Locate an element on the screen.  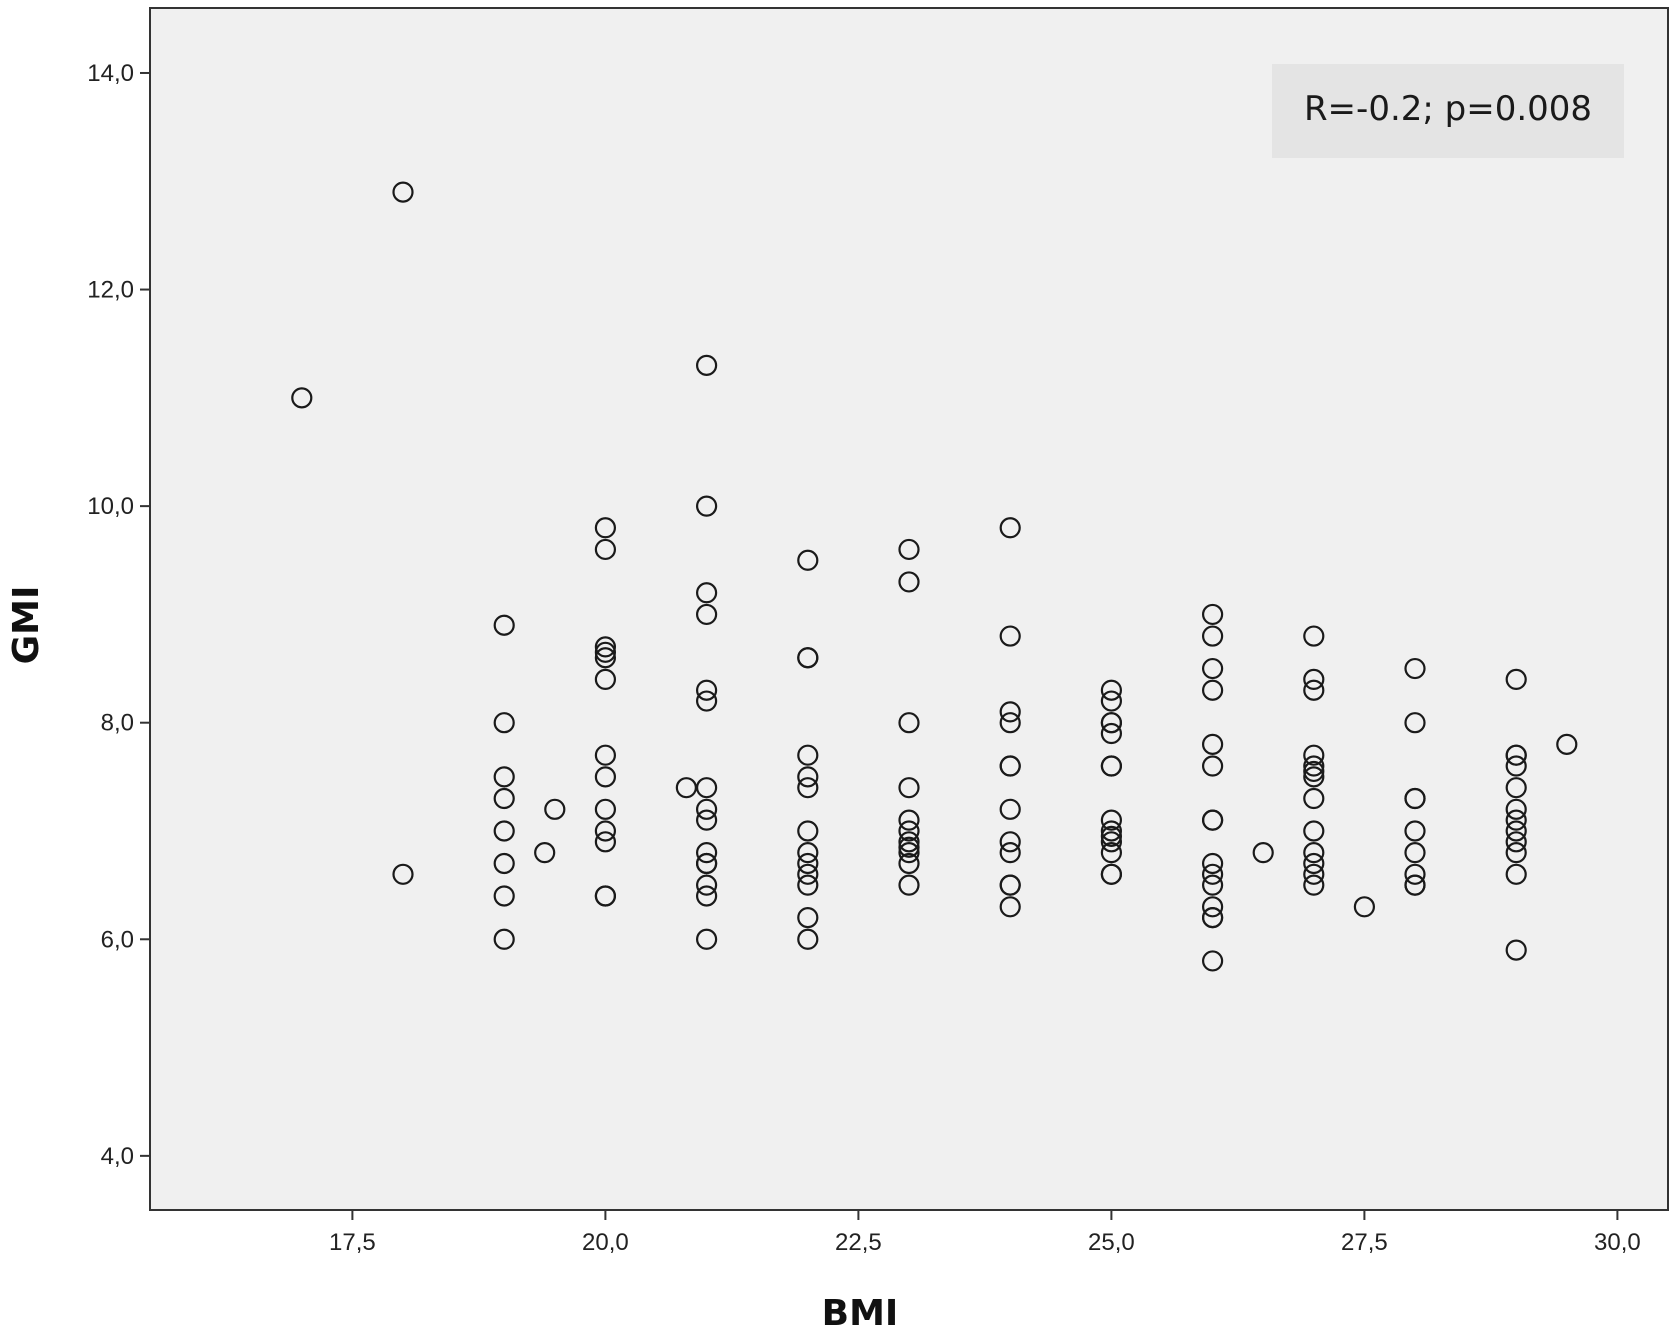
x-tick-label: 30,0 is located at coordinates (1617, 1242).